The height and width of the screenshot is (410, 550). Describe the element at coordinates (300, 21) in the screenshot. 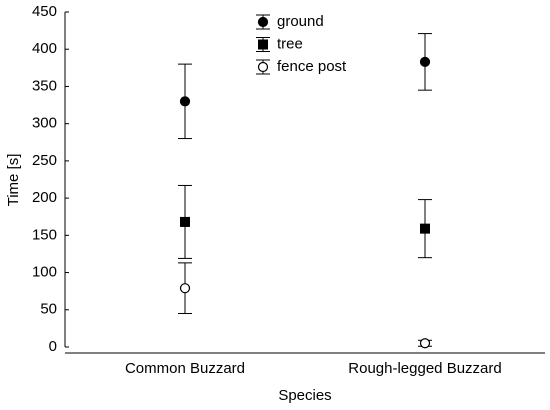

I see `legend-label: ground` at that location.